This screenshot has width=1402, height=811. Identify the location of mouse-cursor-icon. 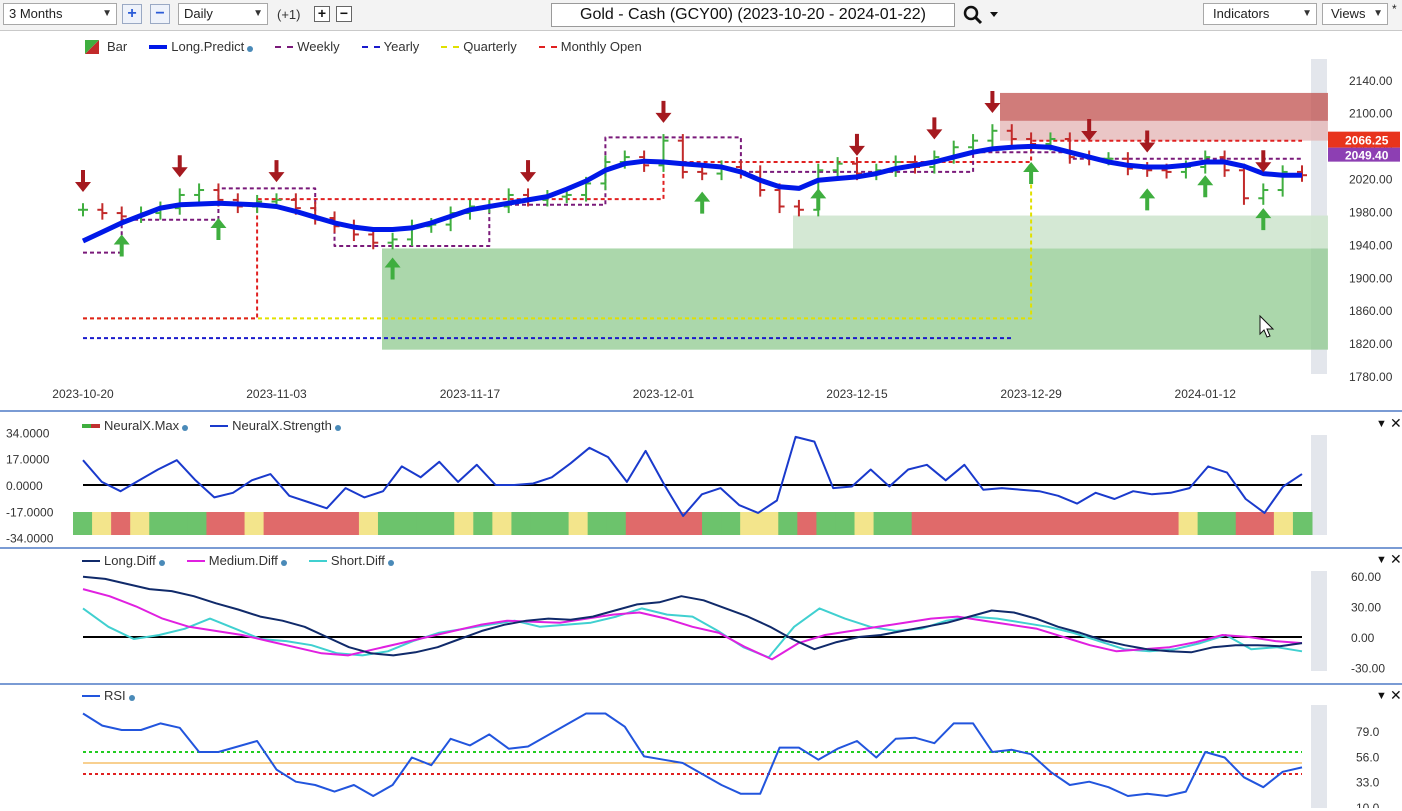
(1267, 326).